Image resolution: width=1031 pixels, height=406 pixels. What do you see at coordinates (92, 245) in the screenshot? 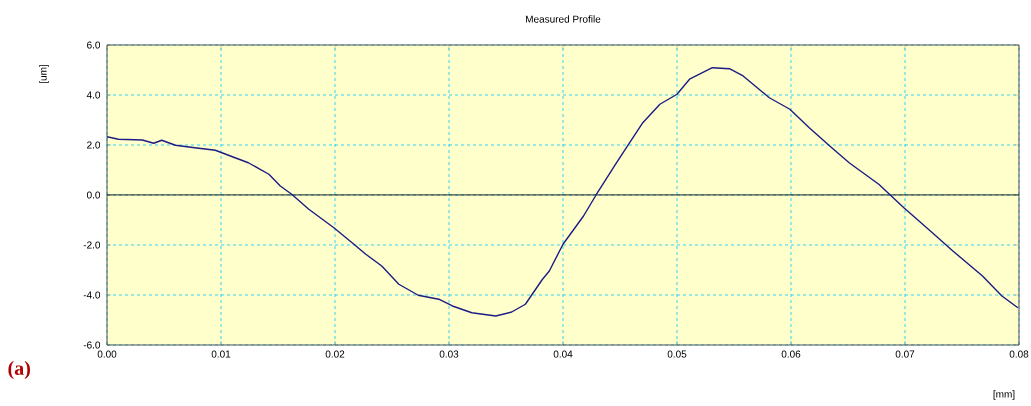
I see `y-tick-label: -2.0` at bounding box center [92, 245].